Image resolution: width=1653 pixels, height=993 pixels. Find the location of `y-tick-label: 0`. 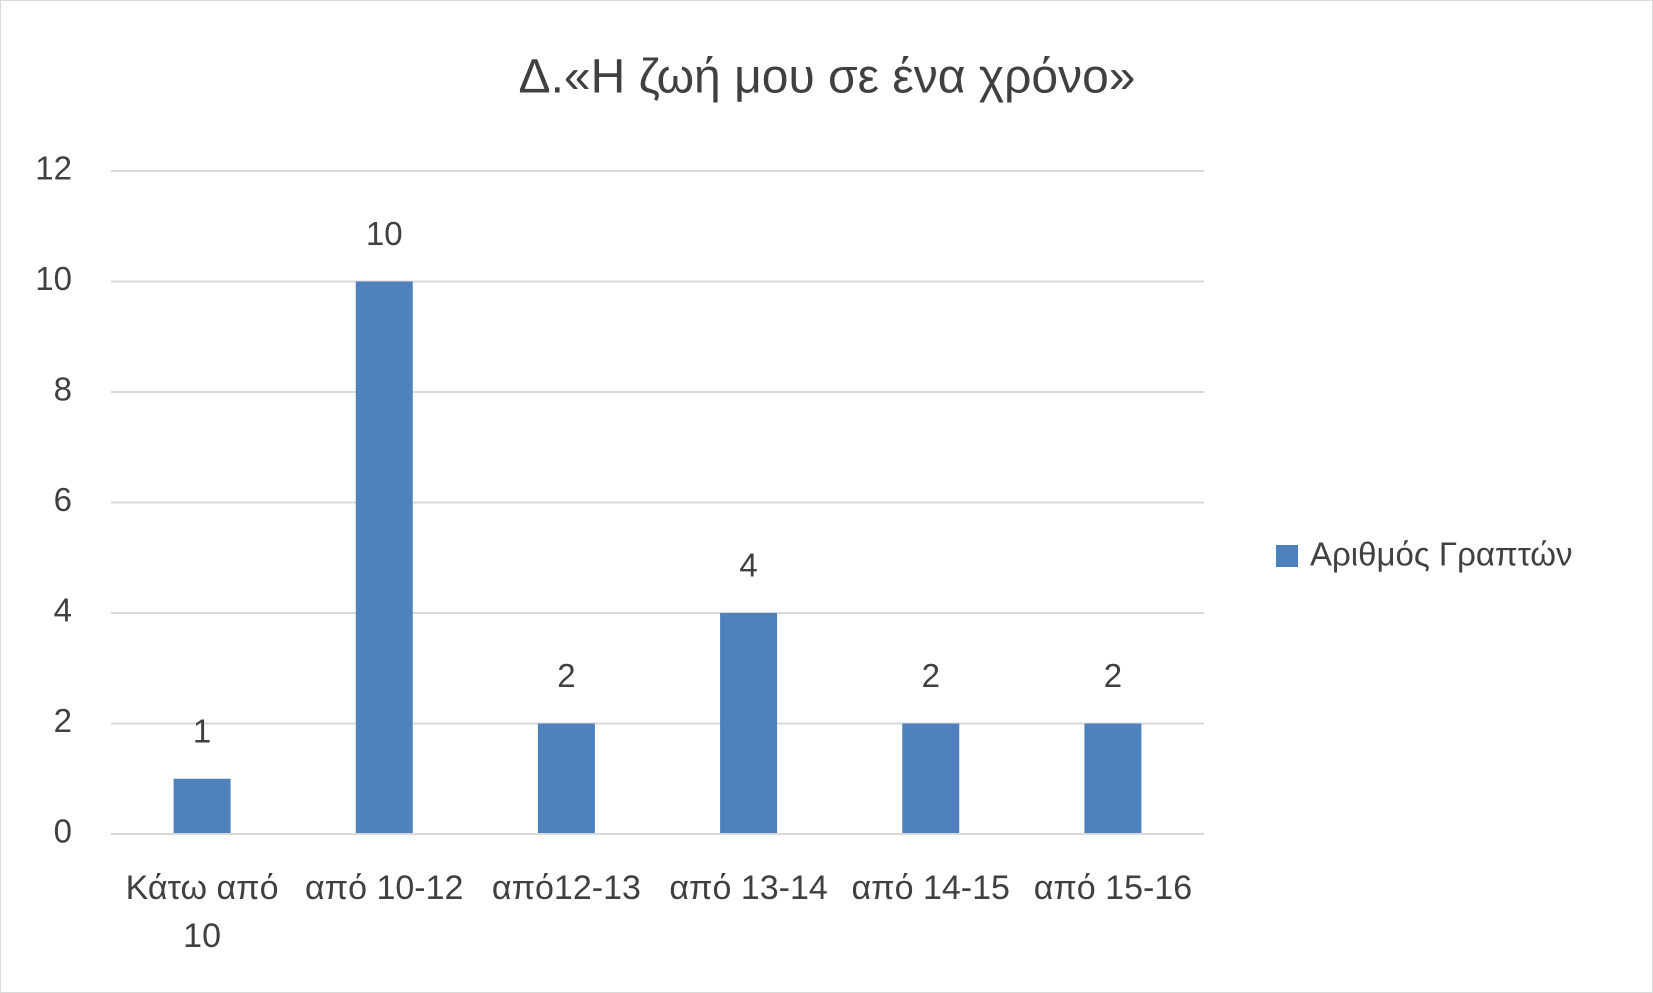

y-tick-label: 0 is located at coordinates (63, 831).